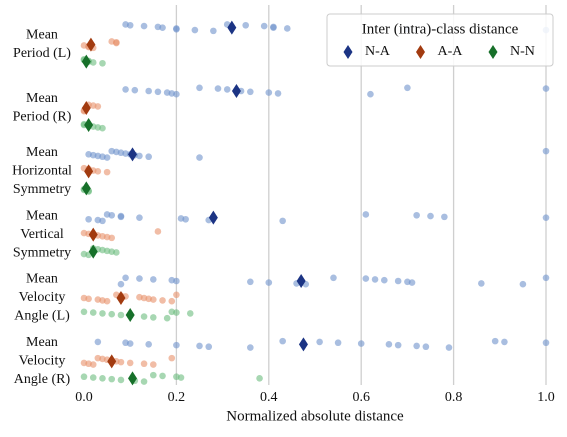  Describe the element at coordinates (84, 397) in the screenshot. I see `x-tick-label: 0.0` at that location.